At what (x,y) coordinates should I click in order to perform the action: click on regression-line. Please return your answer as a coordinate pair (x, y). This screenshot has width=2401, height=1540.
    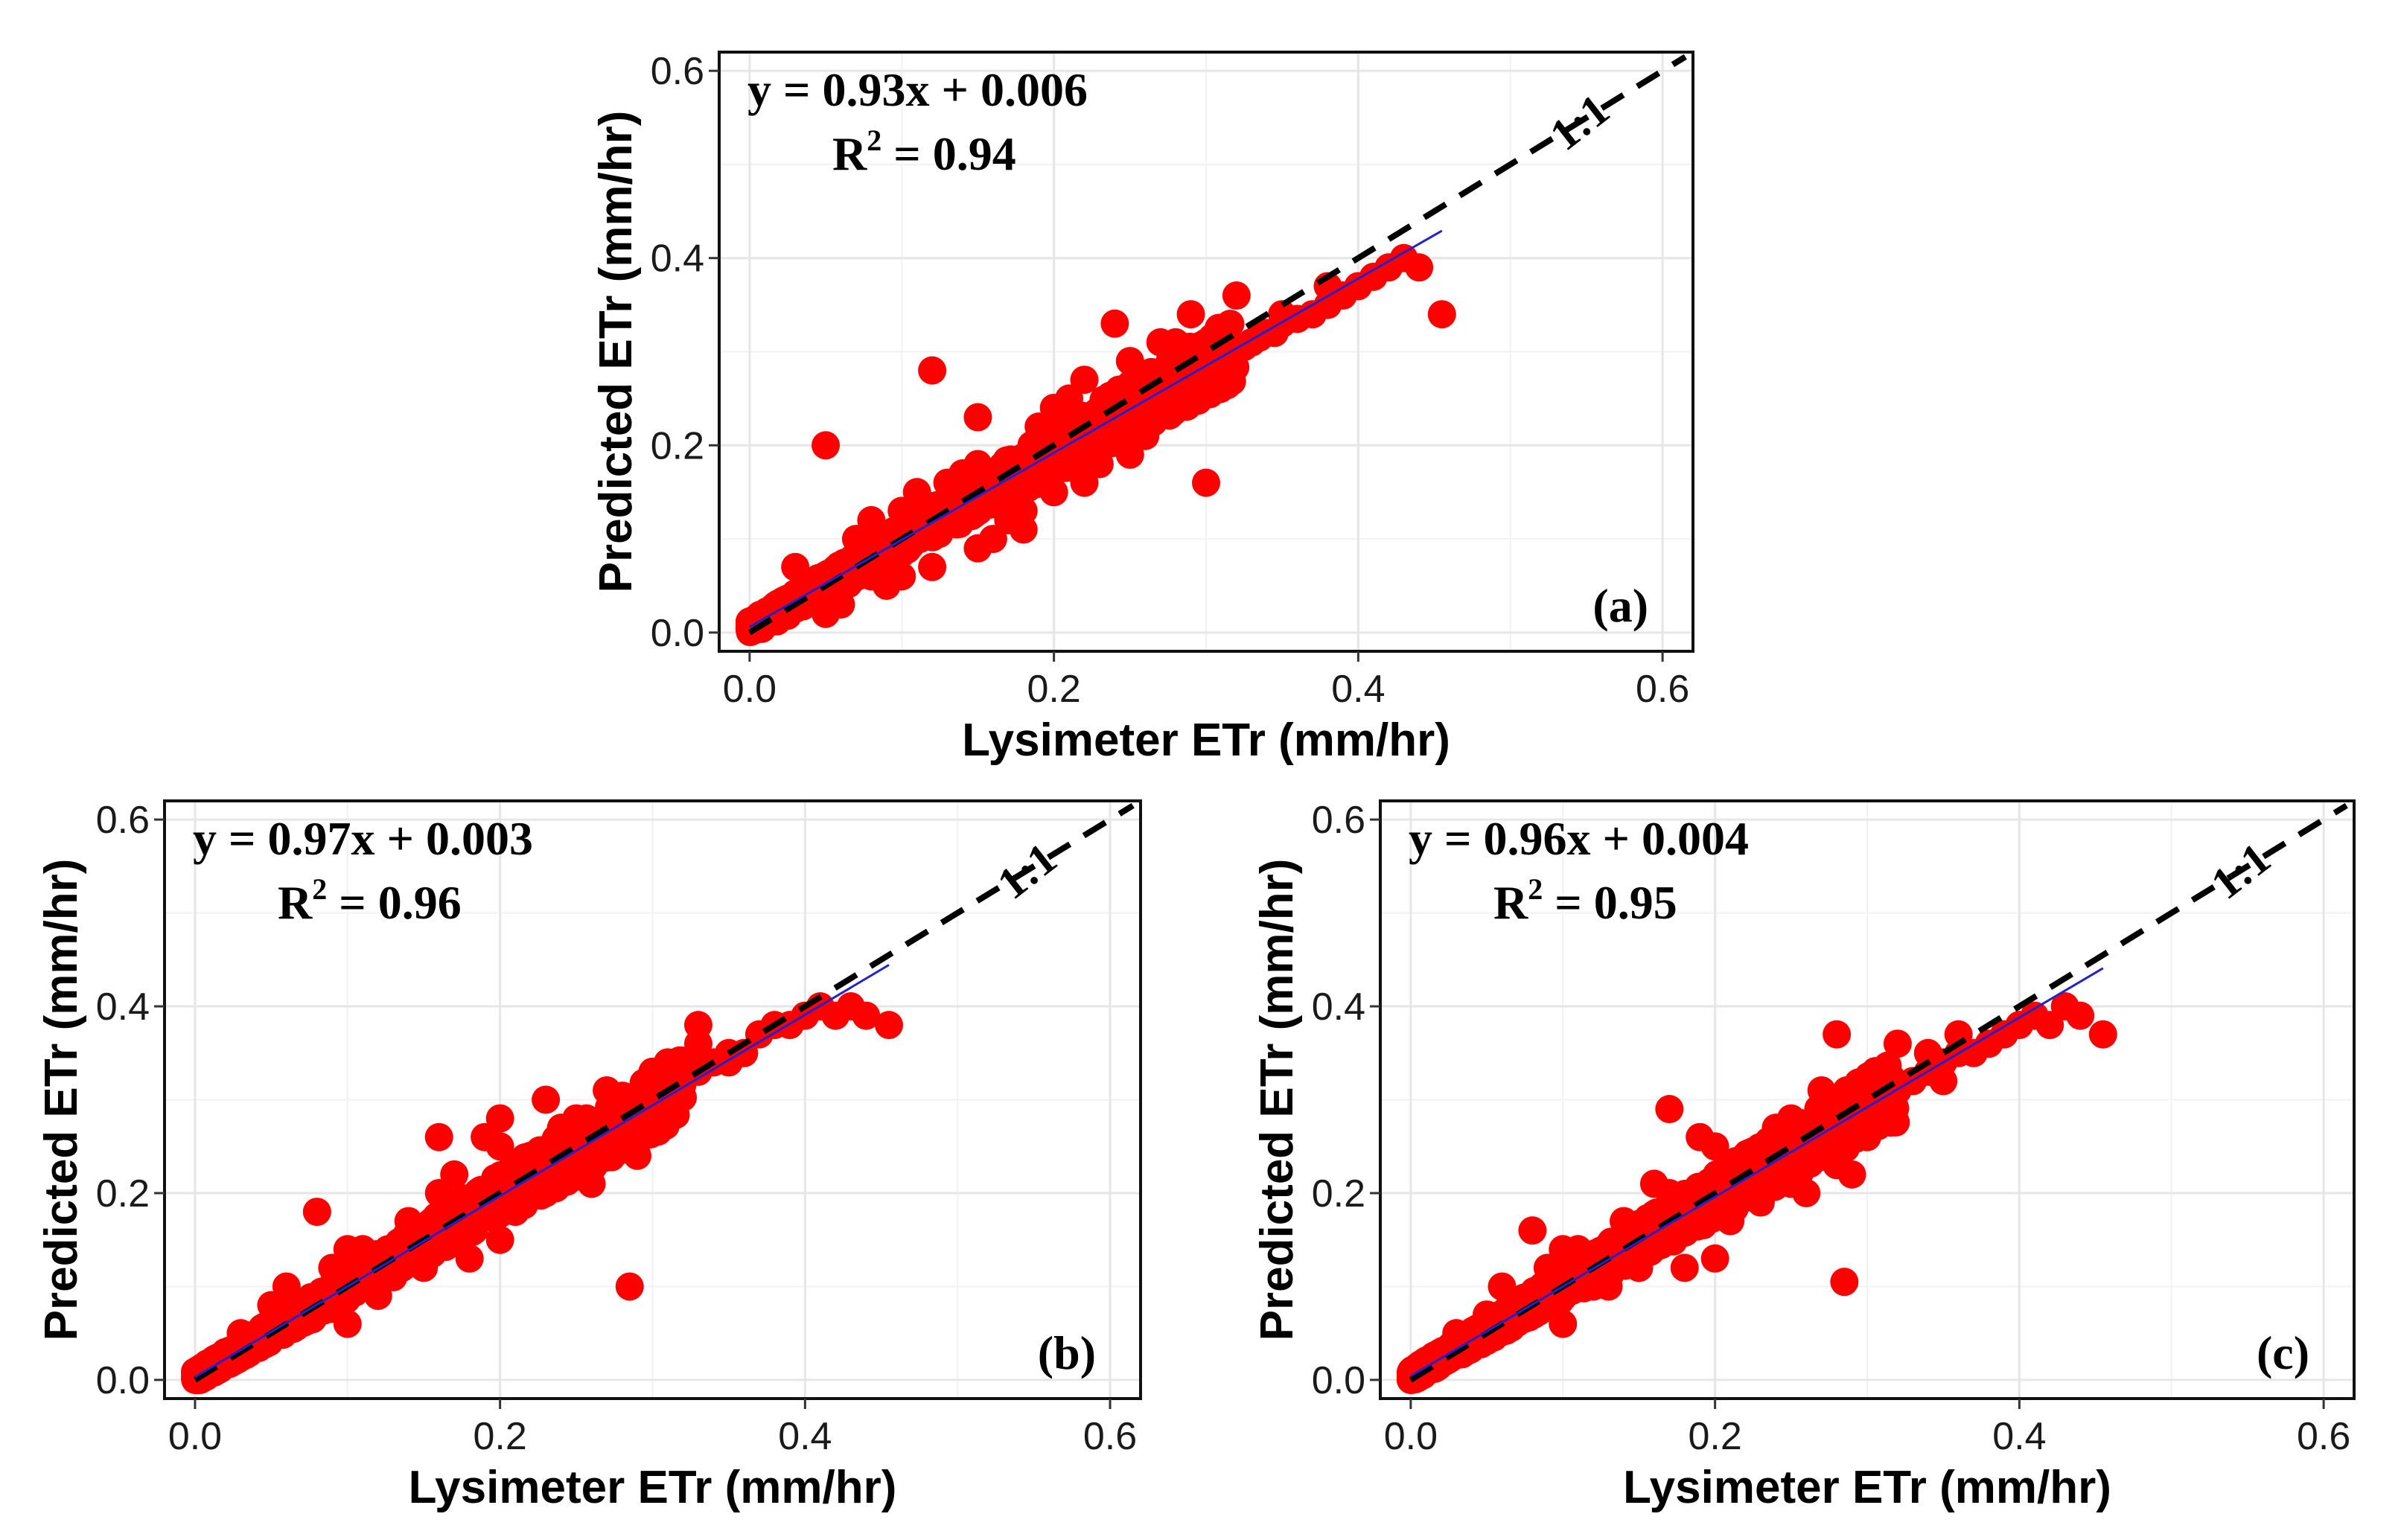
    Looking at the image, I should click on (542, 1171).